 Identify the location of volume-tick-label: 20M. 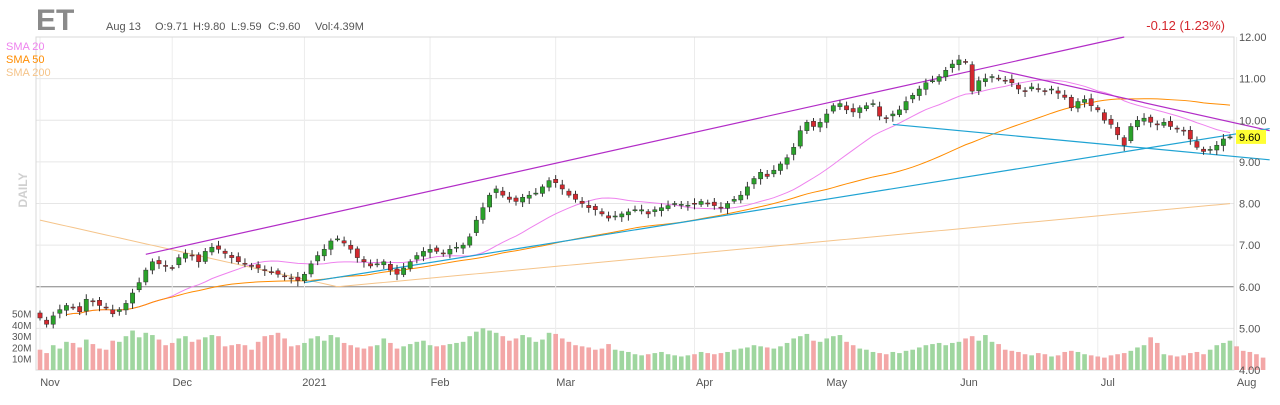
(21, 348).